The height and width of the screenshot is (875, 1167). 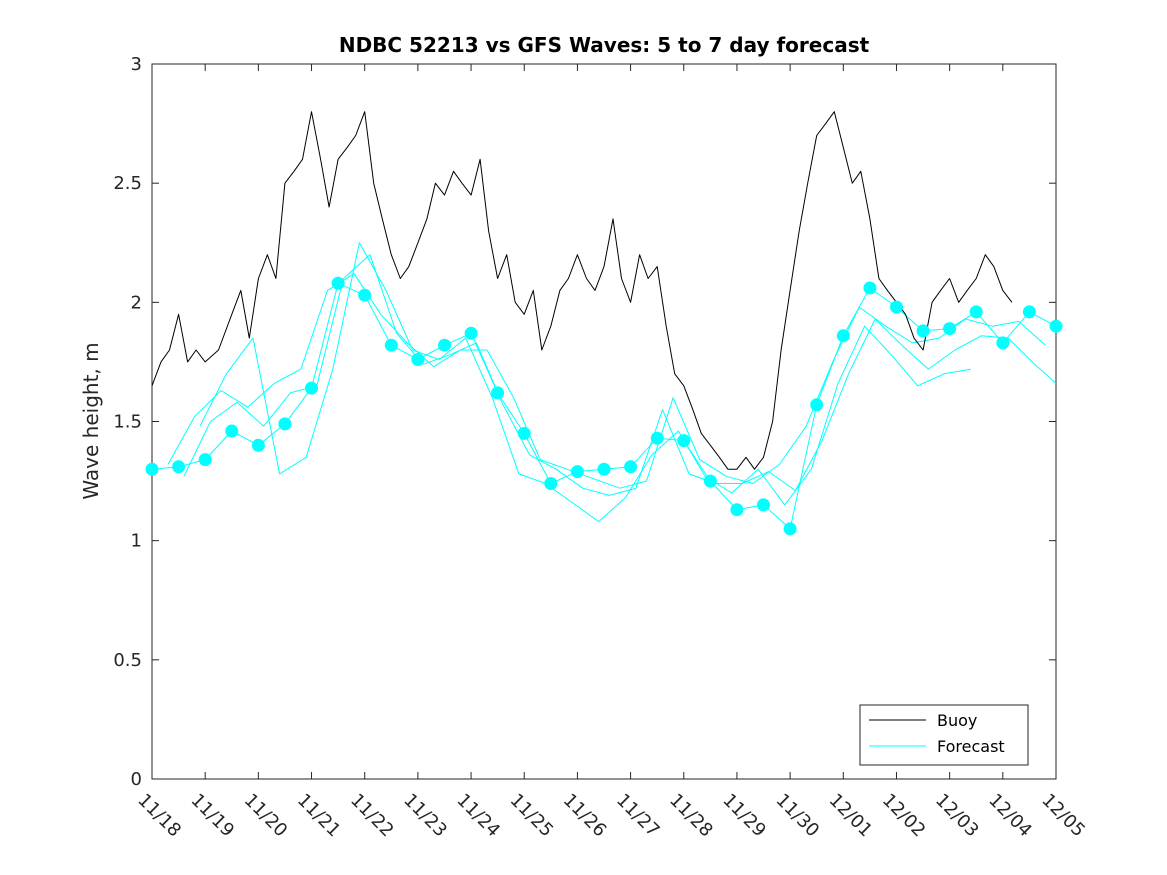 I want to click on legend: Buoy Forecast, so click(x=944, y=735).